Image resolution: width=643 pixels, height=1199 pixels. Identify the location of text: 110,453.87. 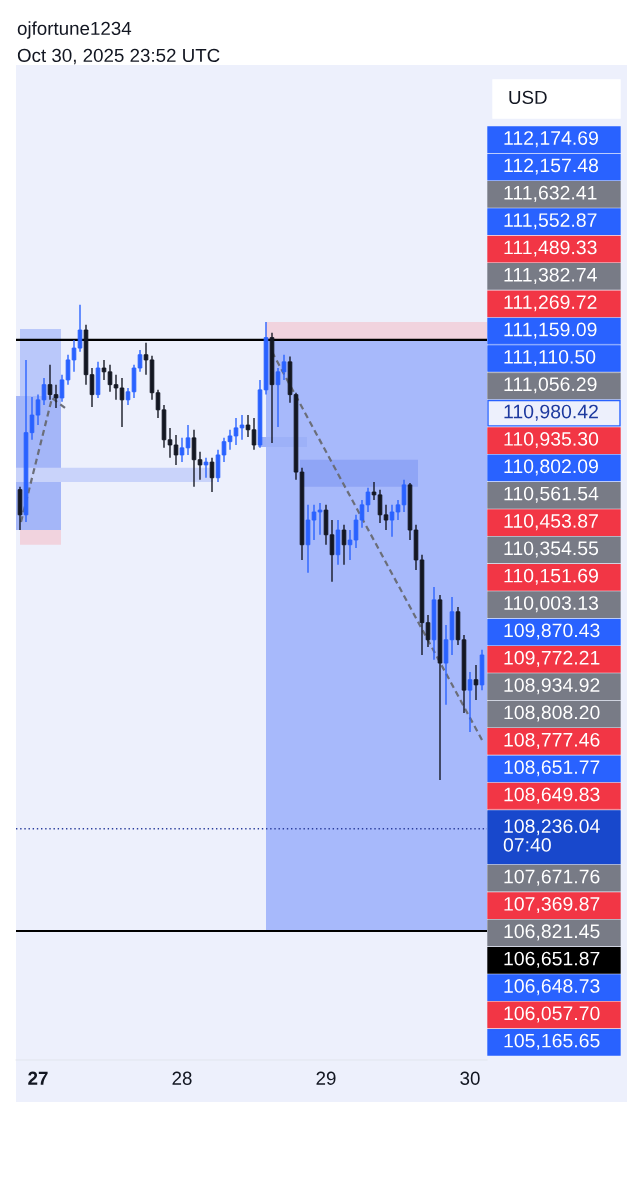
(551, 522).